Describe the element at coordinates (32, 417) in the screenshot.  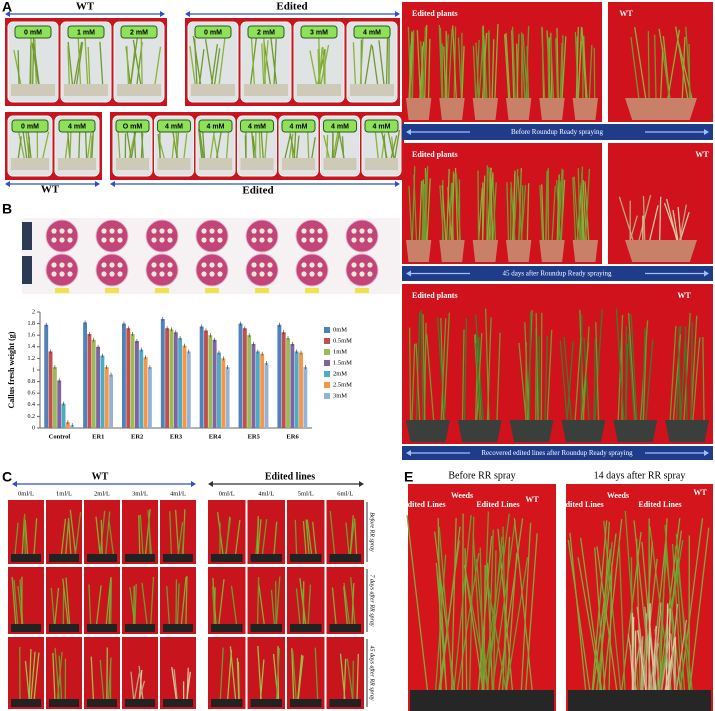
I see `y-tick-label: 0.2` at that location.